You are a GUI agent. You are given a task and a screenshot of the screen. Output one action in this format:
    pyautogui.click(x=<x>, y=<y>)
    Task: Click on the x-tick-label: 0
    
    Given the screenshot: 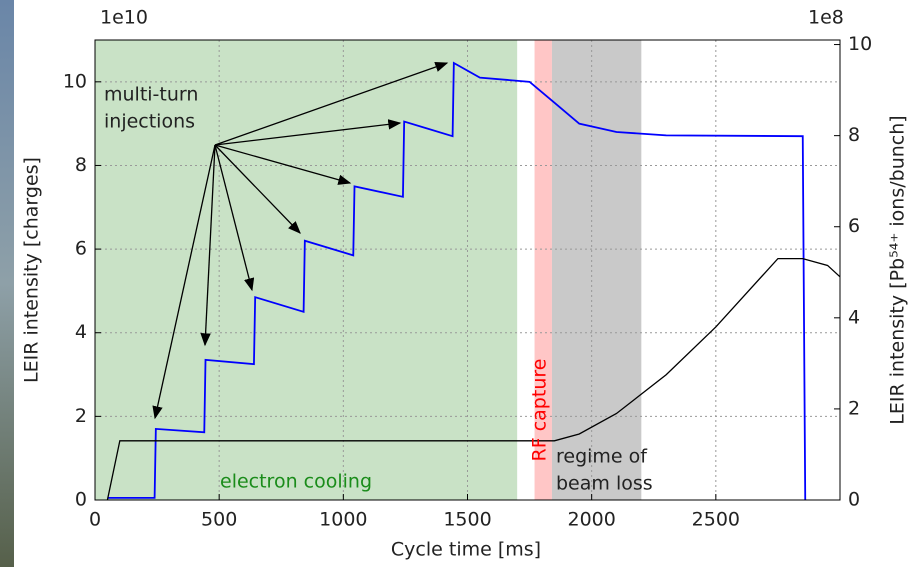 What is the action you would take?
    pyautogui.click(x=95, y=520)
    